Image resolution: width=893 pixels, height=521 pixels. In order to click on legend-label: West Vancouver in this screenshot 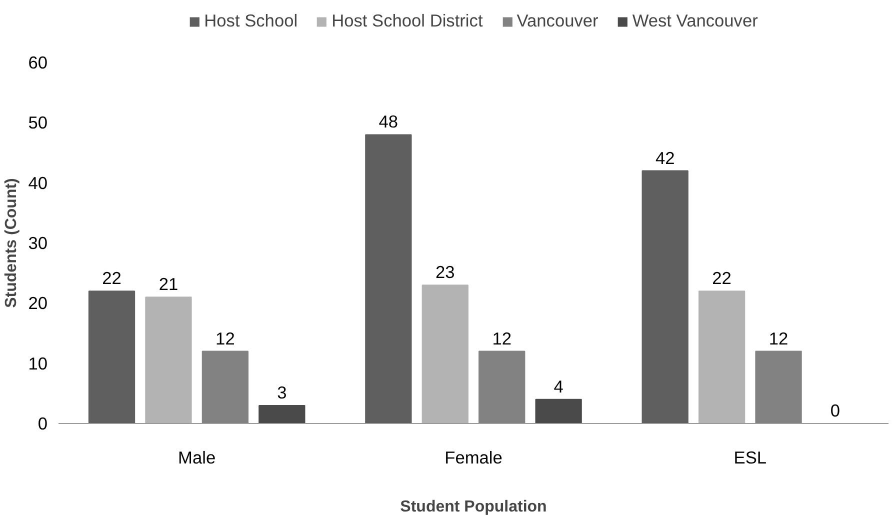, I will do `click(695, 21)`.